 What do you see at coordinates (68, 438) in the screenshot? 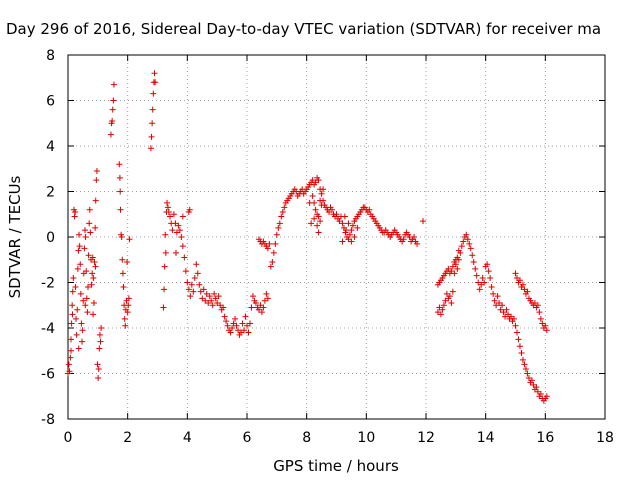
I see `x-tick-label: 0` at bounding box center [68, 438].